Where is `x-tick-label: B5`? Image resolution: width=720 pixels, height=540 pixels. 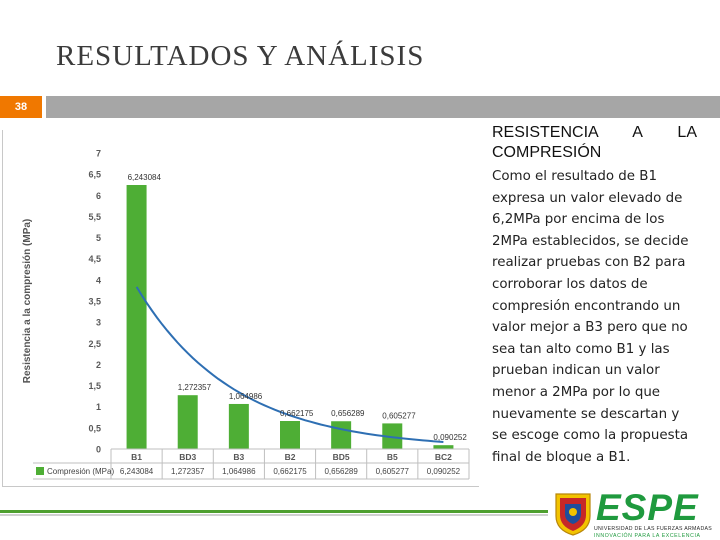 x-tick-label: B5 is located at coordinates (392, 457).